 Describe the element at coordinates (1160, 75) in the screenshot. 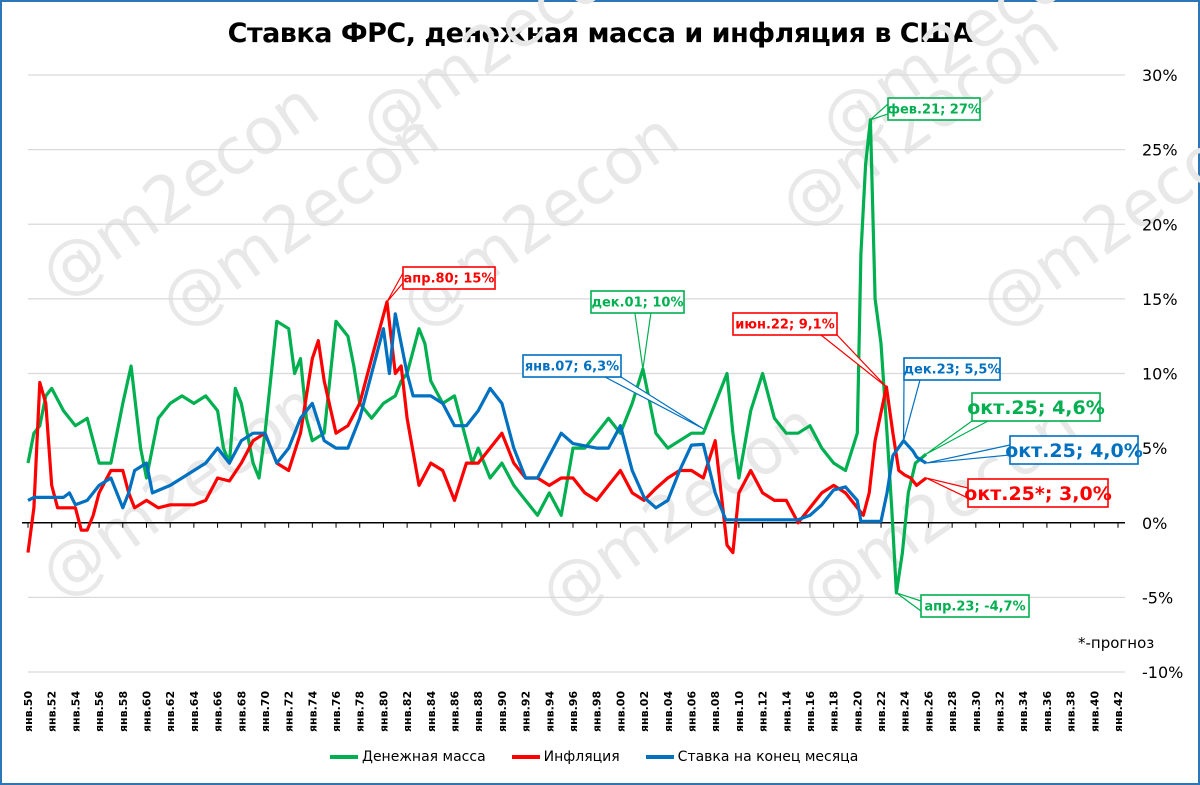

I see `y-tick-label: 30%` at that location.